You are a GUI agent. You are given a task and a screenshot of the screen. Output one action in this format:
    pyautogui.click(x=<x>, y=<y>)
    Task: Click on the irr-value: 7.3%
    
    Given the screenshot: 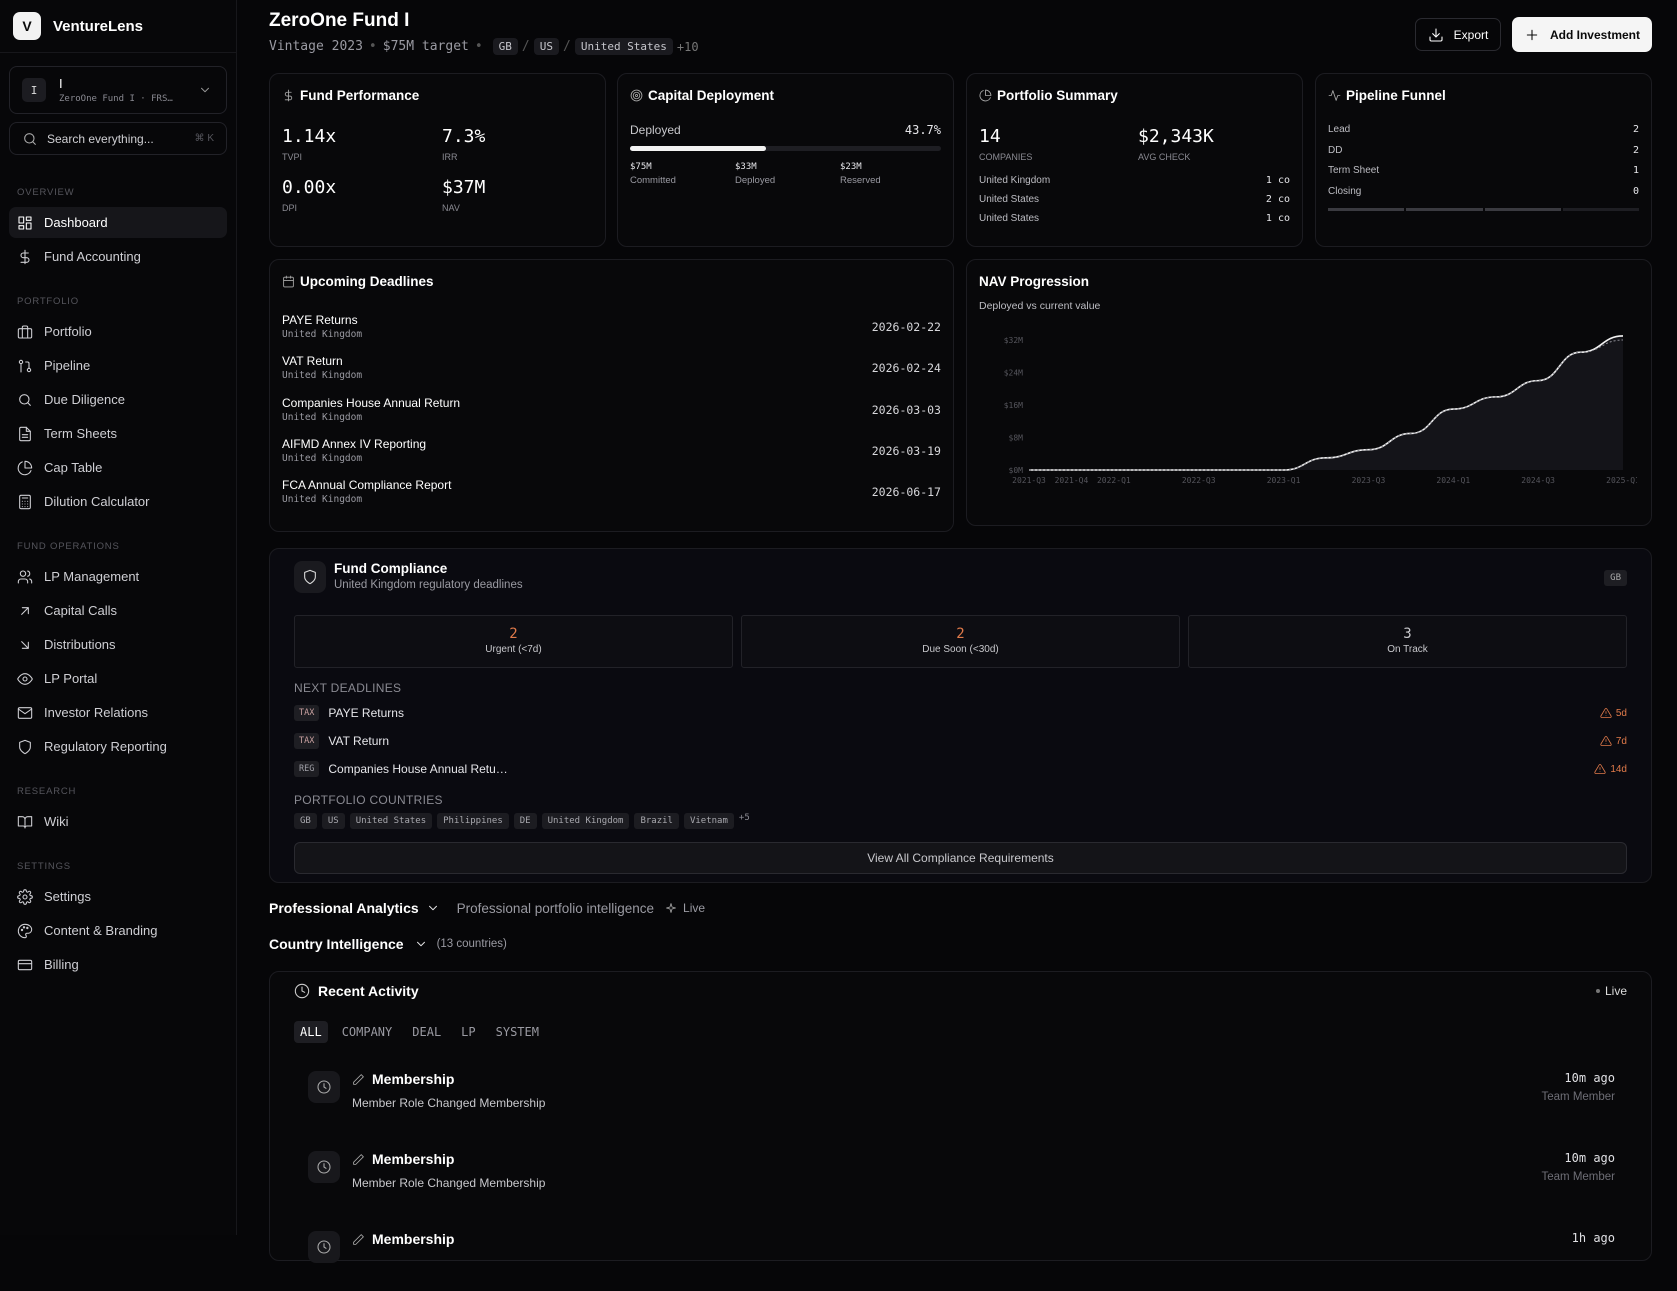 What is the action you would take?
    pyautogui.click(x=464, y=136)
    